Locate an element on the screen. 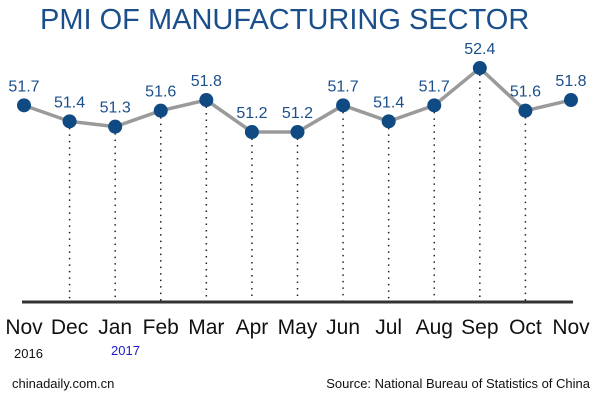 This screenshot has width=600, height=400. x-tick-label: Mar is located at coordinates (206, 327).